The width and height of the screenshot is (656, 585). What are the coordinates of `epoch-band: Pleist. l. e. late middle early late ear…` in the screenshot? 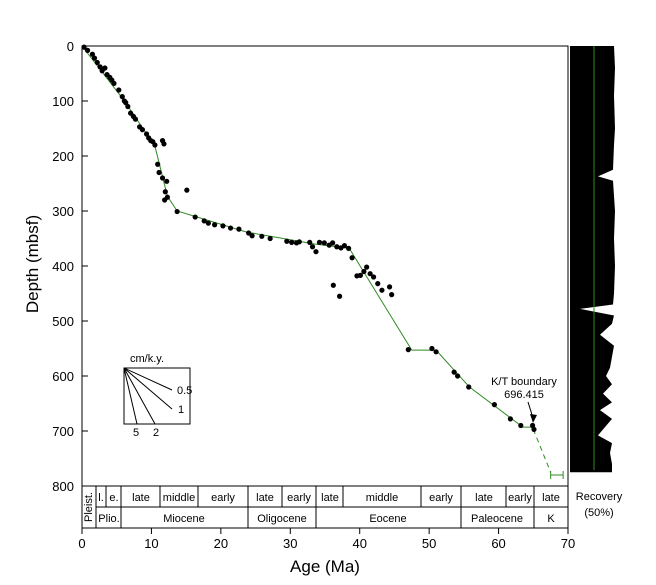 It's located at (325, 507).